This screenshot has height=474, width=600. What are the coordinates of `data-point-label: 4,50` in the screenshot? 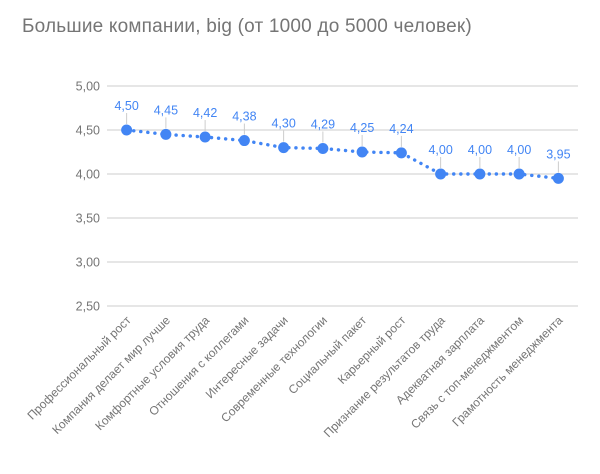 It's located at (126, 106).